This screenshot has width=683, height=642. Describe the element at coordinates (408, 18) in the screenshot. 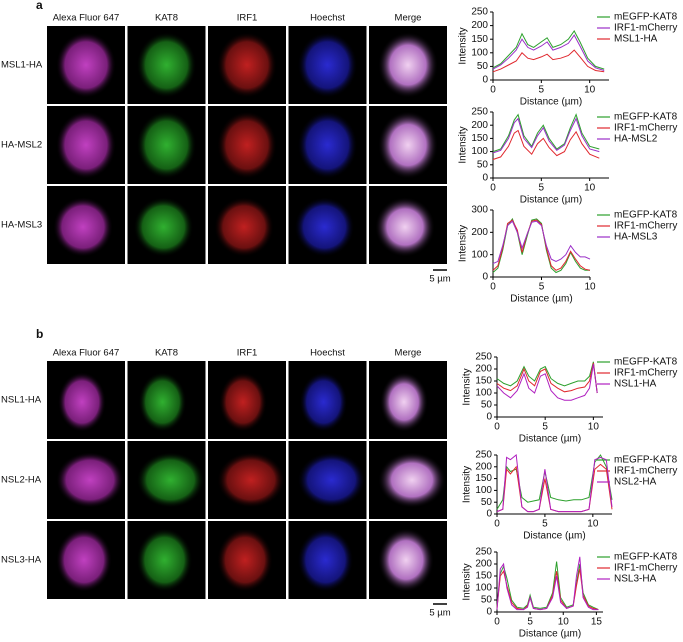

I see `column-header: Merge` at that location.